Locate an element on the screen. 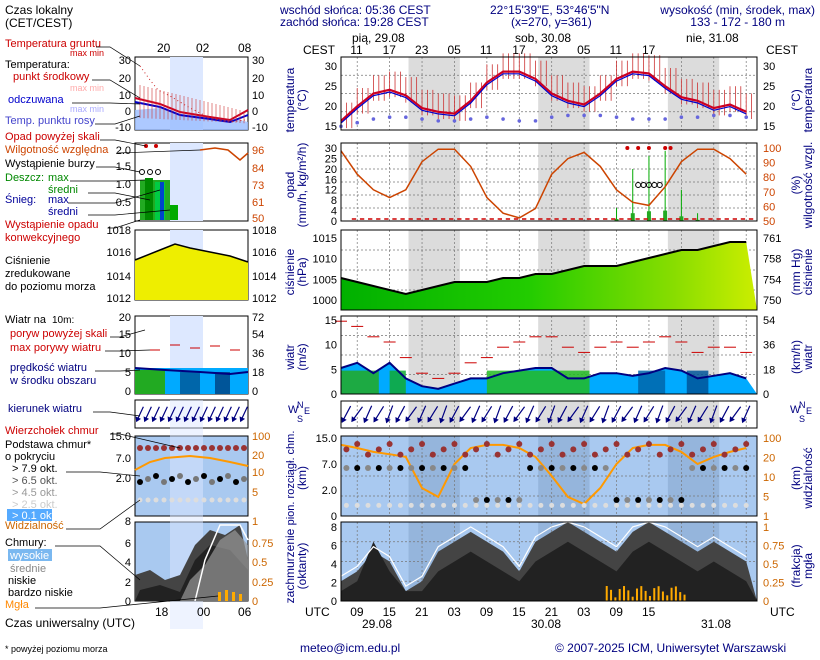  legend-gust-above: poryw powyżej skali is located at coordinates (58, 334).